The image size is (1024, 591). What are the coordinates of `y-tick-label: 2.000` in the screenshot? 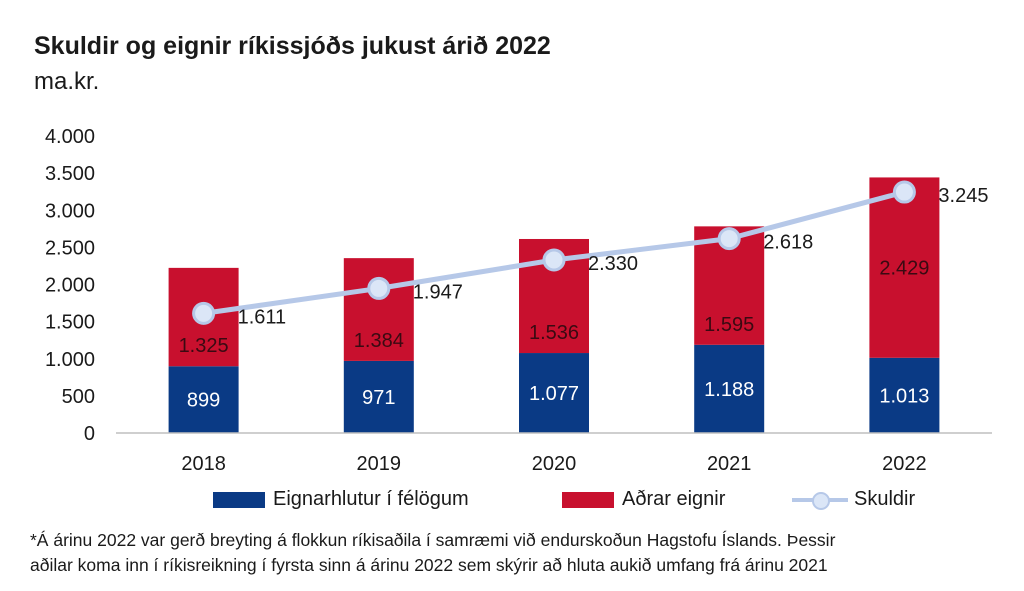 It's located at (70, 286).